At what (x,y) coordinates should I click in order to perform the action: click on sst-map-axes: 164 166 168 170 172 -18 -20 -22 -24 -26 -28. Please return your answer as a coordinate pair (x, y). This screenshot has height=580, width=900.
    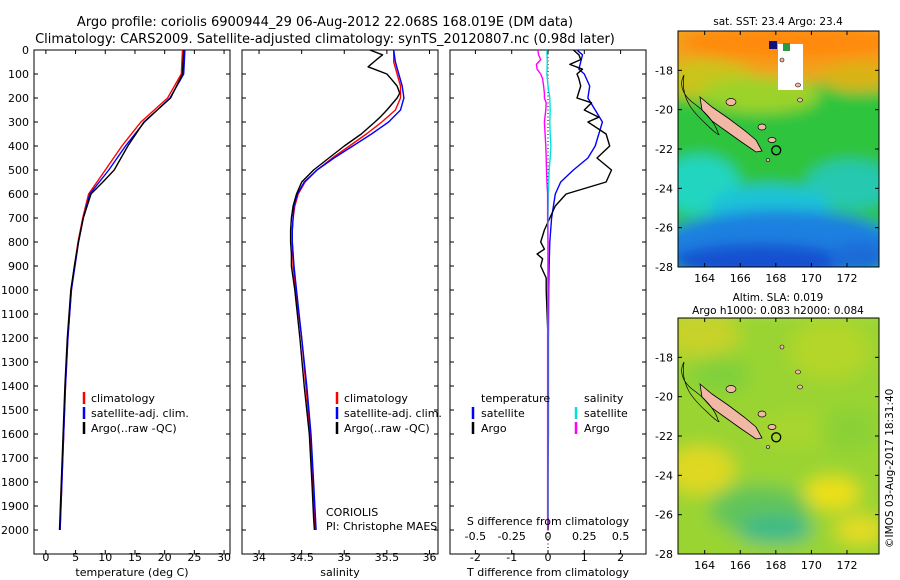
    Looking at the image, I should click on (767, 158).